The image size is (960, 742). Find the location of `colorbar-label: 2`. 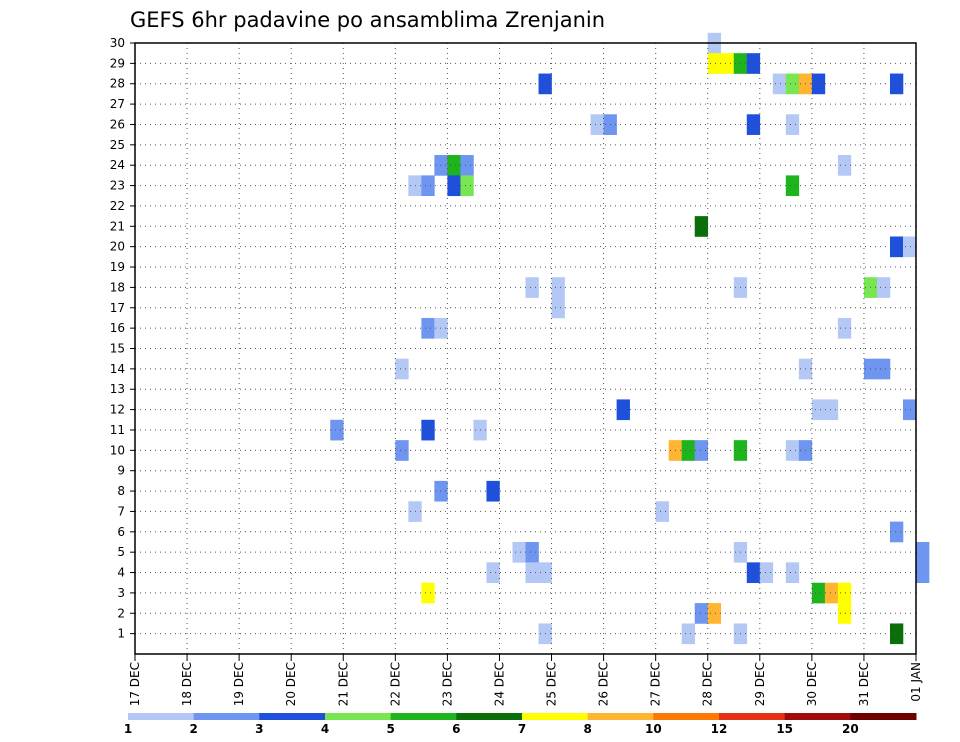

colorbar-label: 2 is located at coordinates (193, 729).